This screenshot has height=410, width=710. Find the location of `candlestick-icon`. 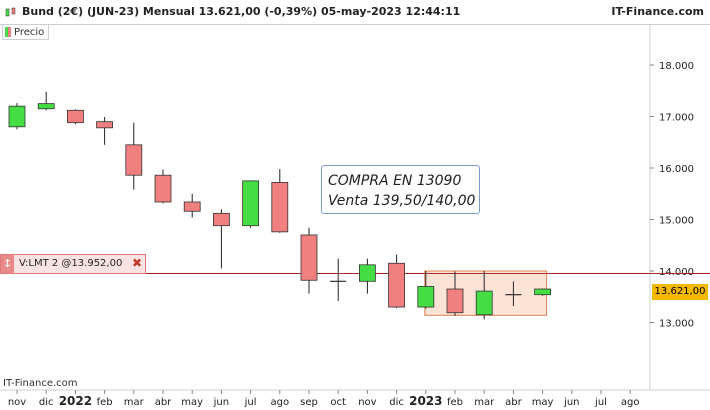

candlestick-icon is located at coordinates (10, 12).